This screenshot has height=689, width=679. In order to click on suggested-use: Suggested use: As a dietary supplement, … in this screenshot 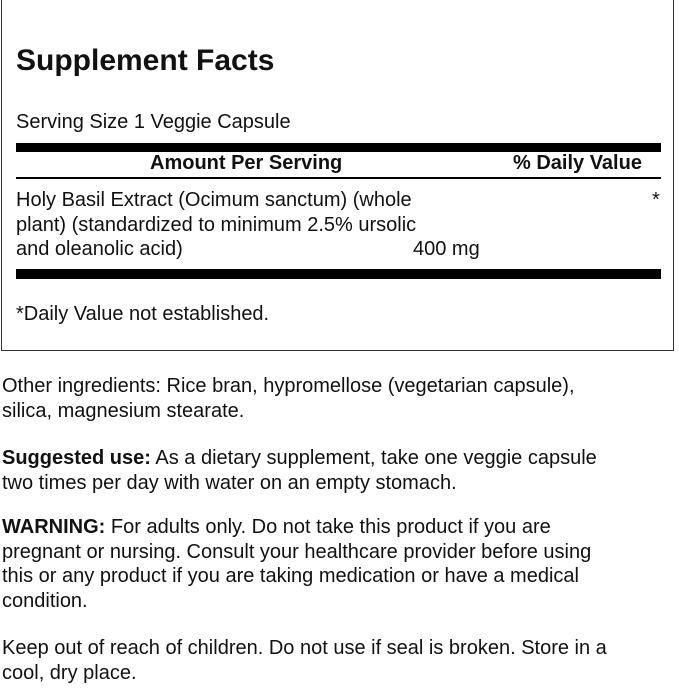, I will do `click(299, 470)`.